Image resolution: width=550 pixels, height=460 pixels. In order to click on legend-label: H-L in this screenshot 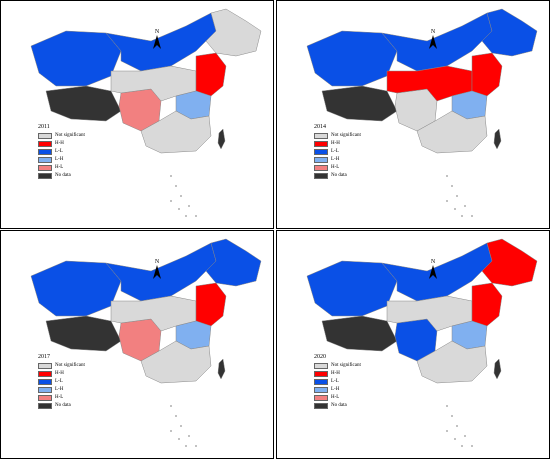, I will do `click(335, 167)`.